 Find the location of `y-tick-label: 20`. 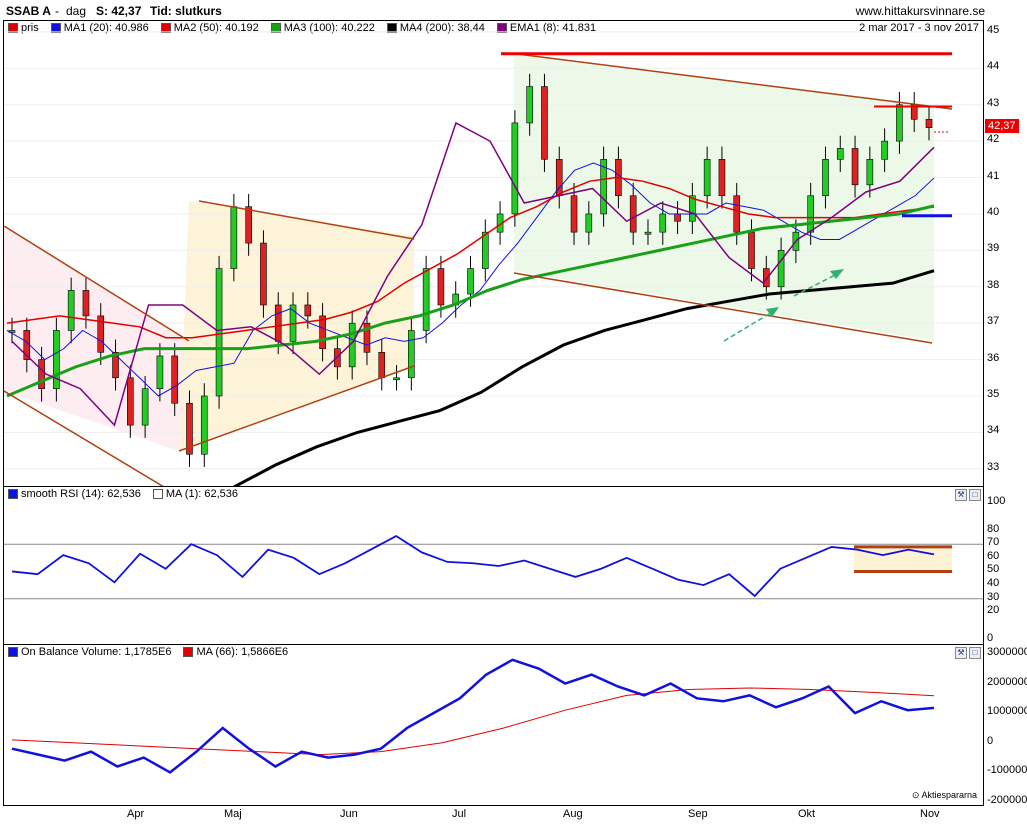

y-tick-label: 20 is located at coordinates (993, 610).